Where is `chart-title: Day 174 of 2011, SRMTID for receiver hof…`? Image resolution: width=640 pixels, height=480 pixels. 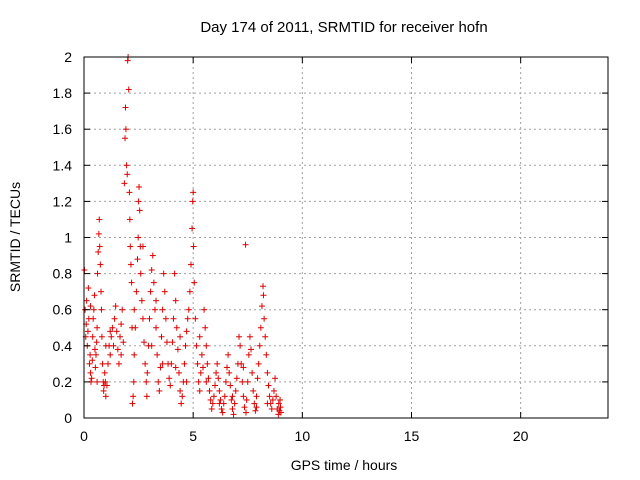 chart-title: Day 174 of 2011, SRMTID for receiver hof… is located at coordinates (343, 27).